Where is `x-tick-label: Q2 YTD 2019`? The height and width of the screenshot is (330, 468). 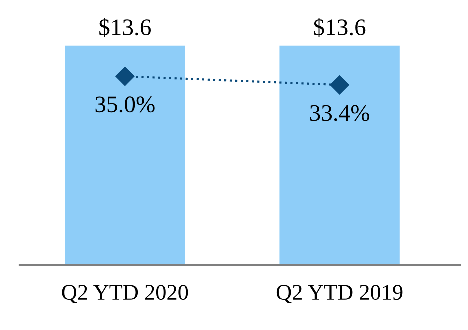 x-tick-label: Q2 YTD 2019 is located at coordinates (339, 294).